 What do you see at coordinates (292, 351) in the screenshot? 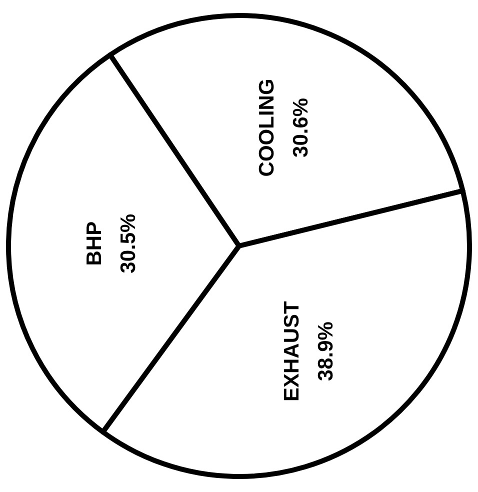
I see `slice-label: EXHAUST` at bounding box center [292, 351].